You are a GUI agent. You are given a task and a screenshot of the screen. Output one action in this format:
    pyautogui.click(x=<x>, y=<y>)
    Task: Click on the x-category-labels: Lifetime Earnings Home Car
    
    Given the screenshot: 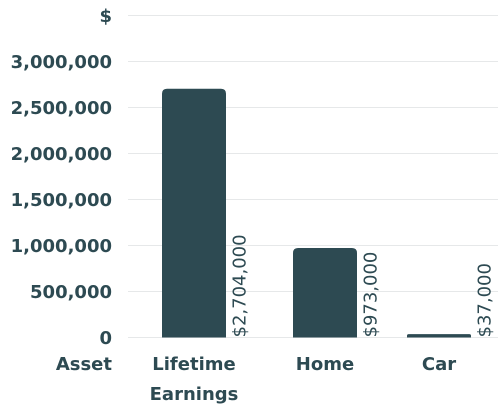 What is the action you would take?
    pyautogui.click(x=303, y=379)
    